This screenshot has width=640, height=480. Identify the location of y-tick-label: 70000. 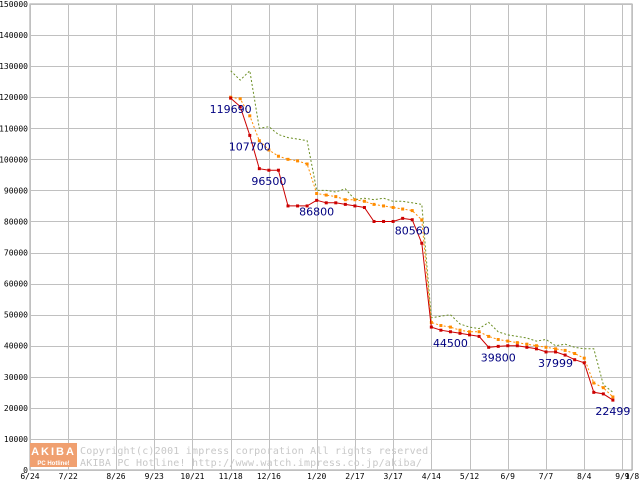
(16, 253).